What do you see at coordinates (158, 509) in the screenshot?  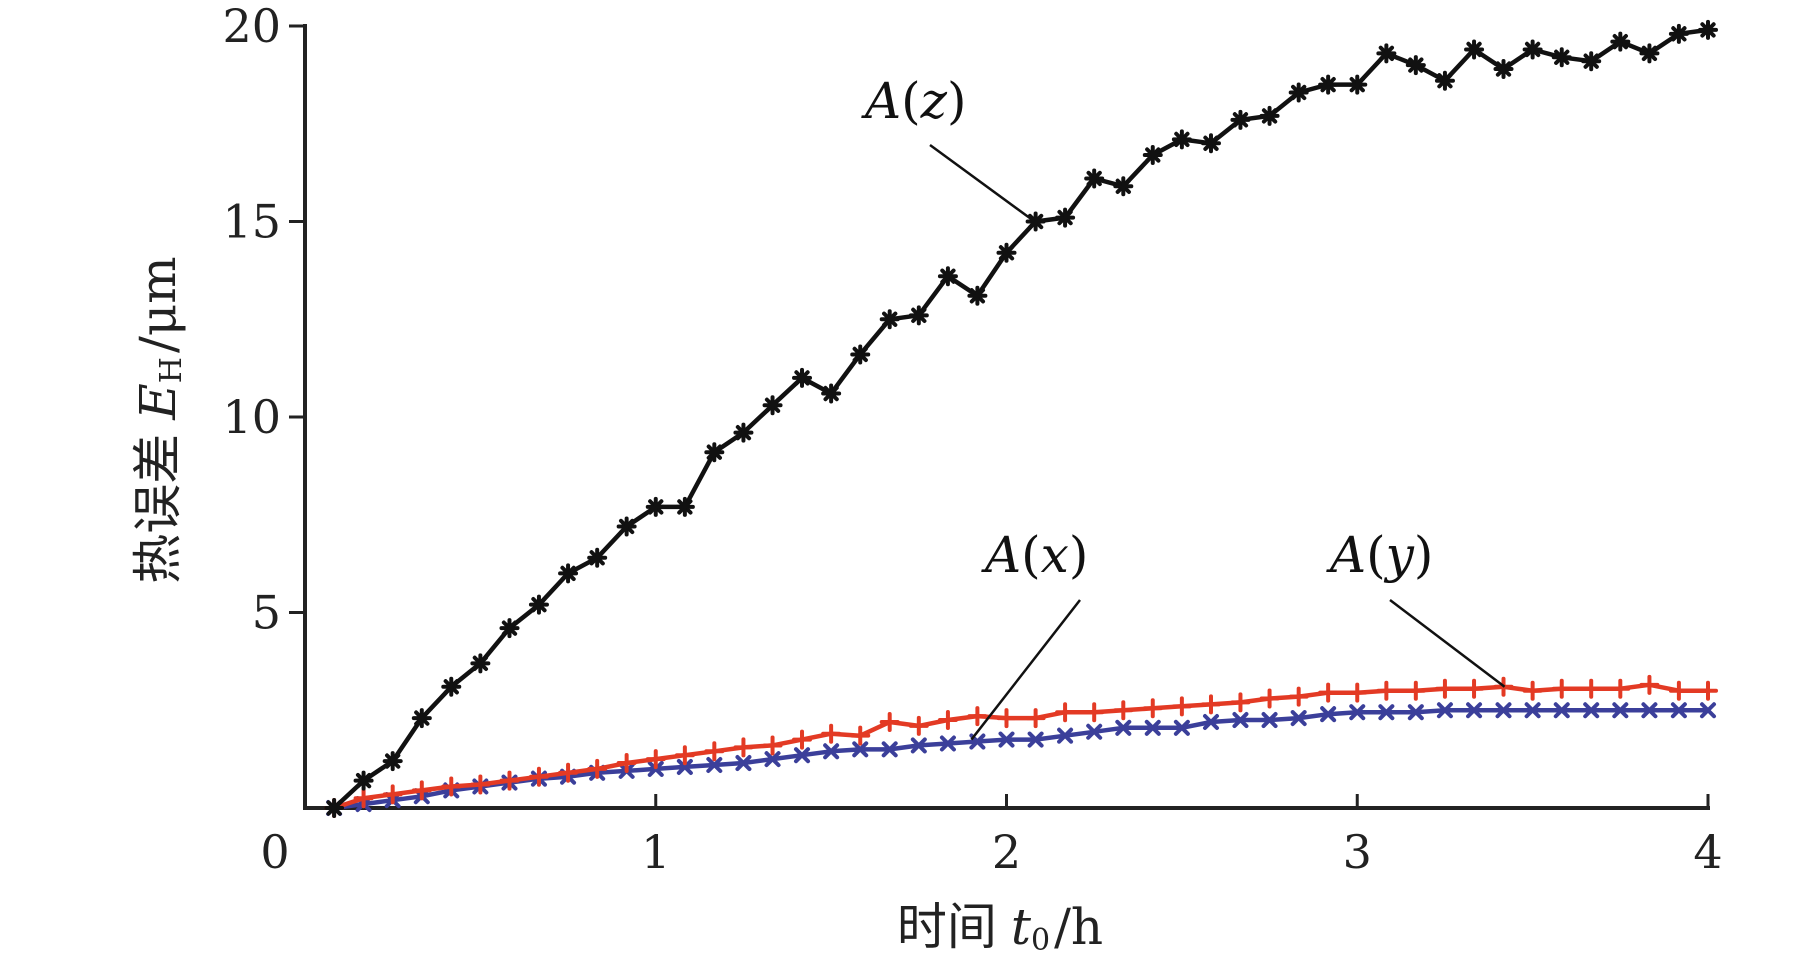 I see `y-axis-title-prefix: 热误差` at bounding box center [158, 509].